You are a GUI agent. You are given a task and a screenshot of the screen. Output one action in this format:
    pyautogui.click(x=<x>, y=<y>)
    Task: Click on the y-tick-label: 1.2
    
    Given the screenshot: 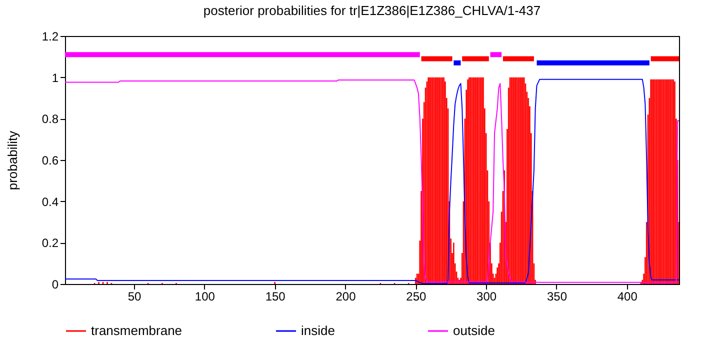 What is the action you would take?
    pyautogui.click(x=50, y=37)
    